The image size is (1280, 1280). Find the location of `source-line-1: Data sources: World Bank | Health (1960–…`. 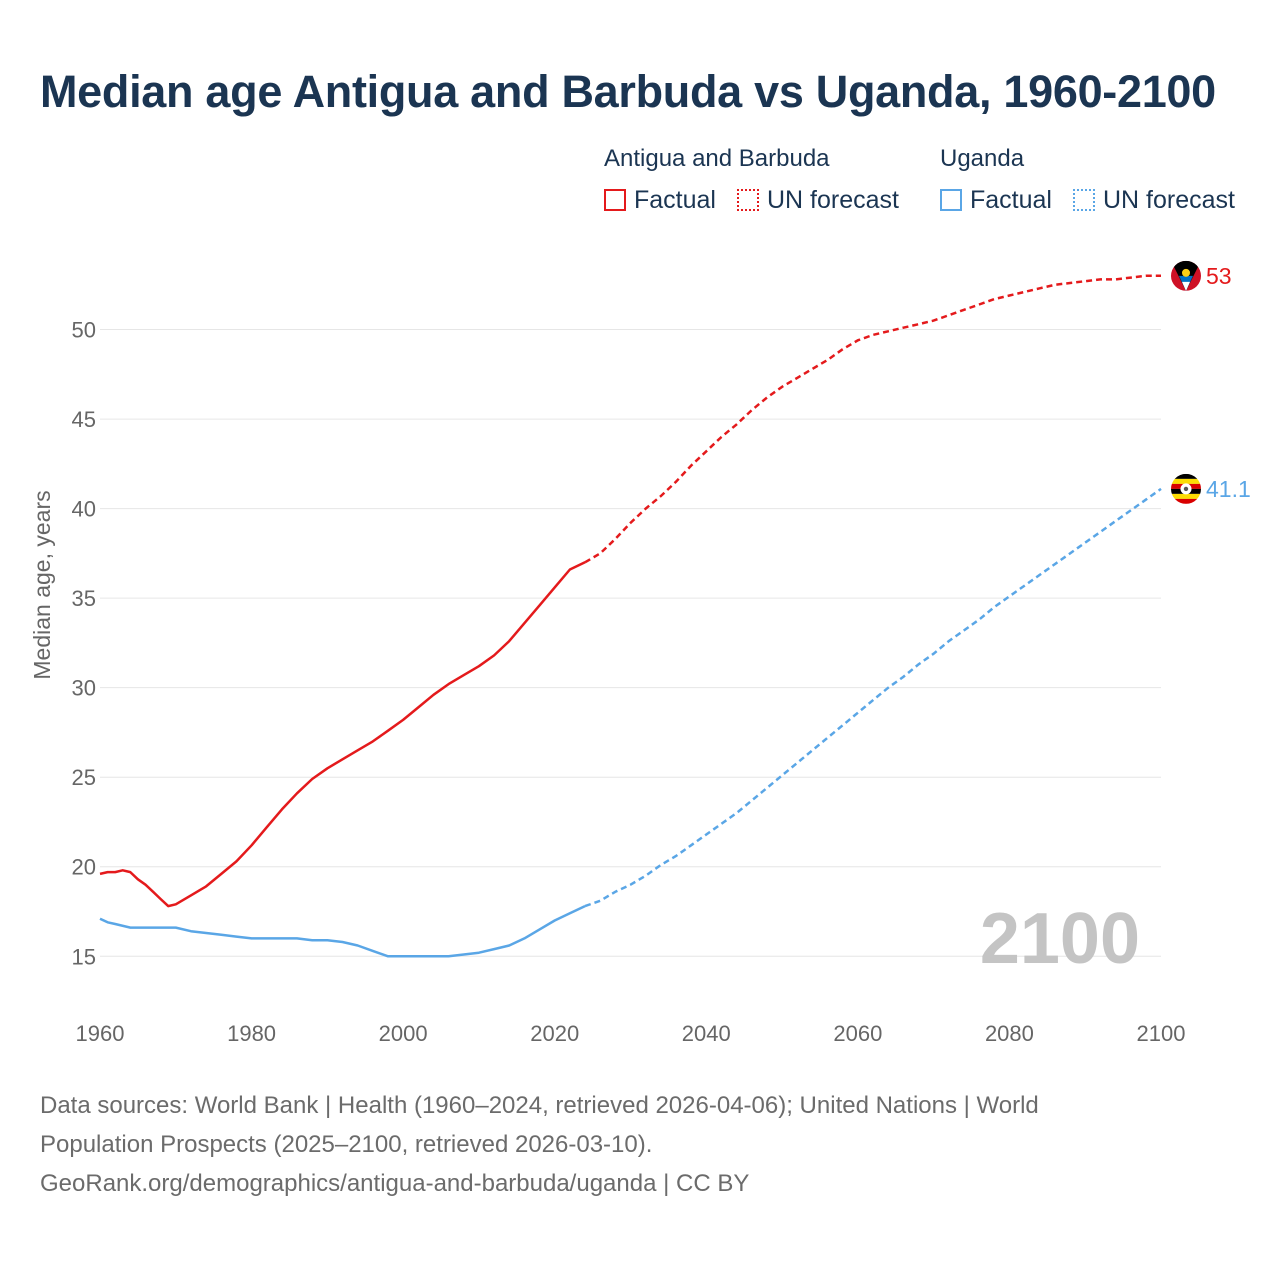

source-line-1: Data sources: World Bank | Health (1960–… is located at coordinates (539, 1105).